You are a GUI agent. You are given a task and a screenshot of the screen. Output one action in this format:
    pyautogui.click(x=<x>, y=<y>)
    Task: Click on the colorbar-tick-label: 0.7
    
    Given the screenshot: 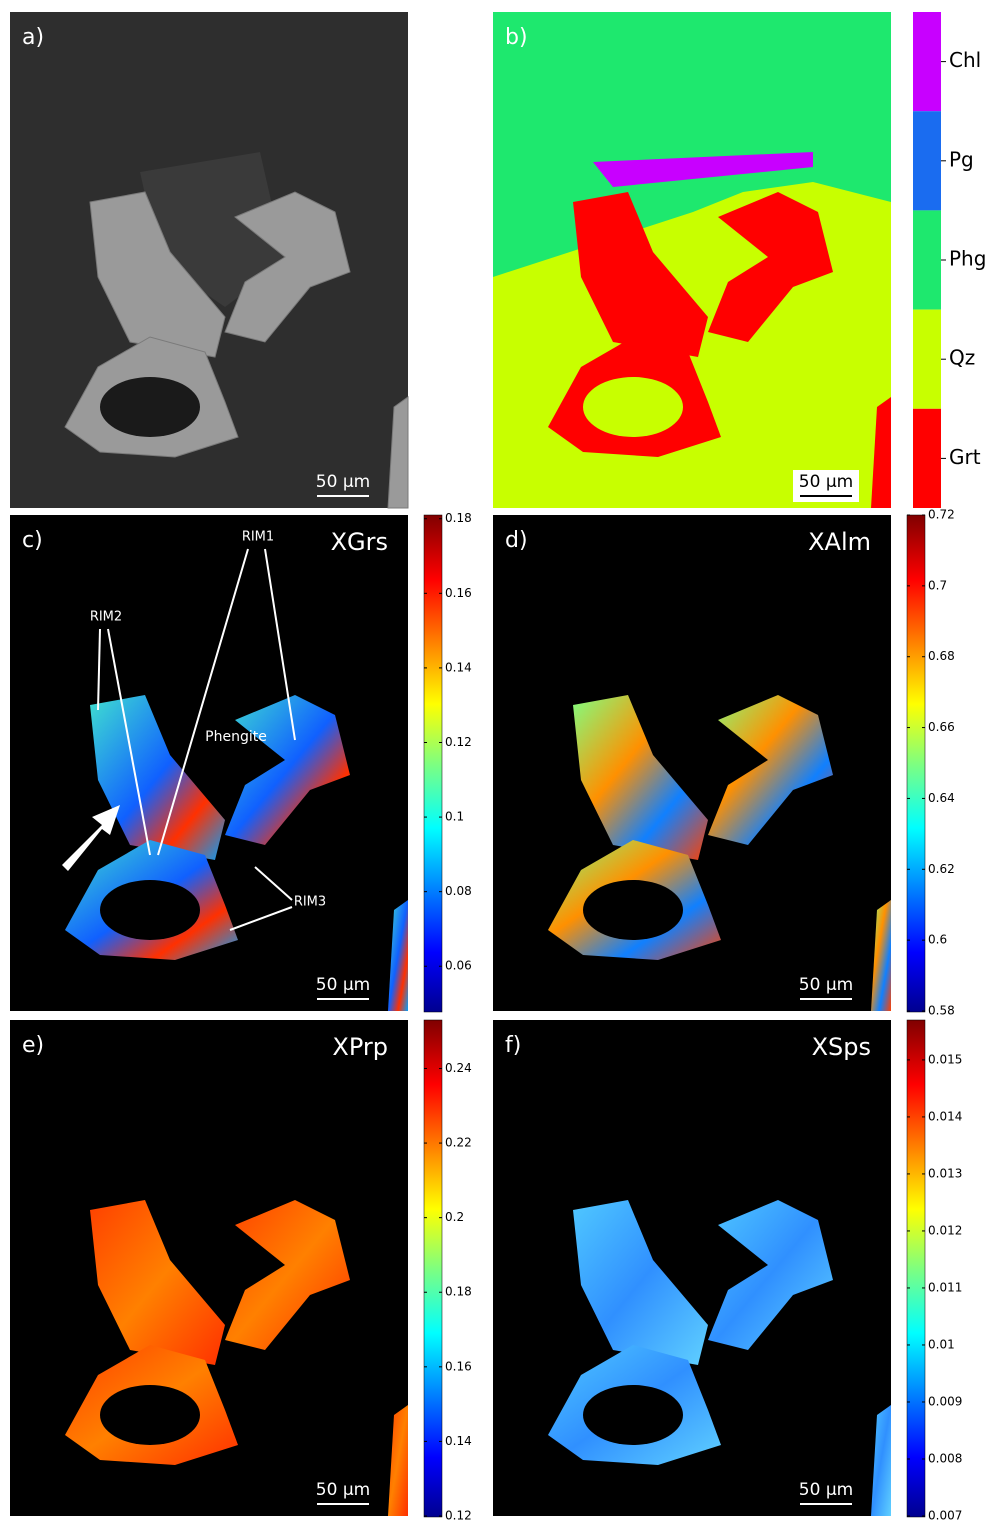 What is the action you would take?
    pyautogui.click(x=937, y=585)
    